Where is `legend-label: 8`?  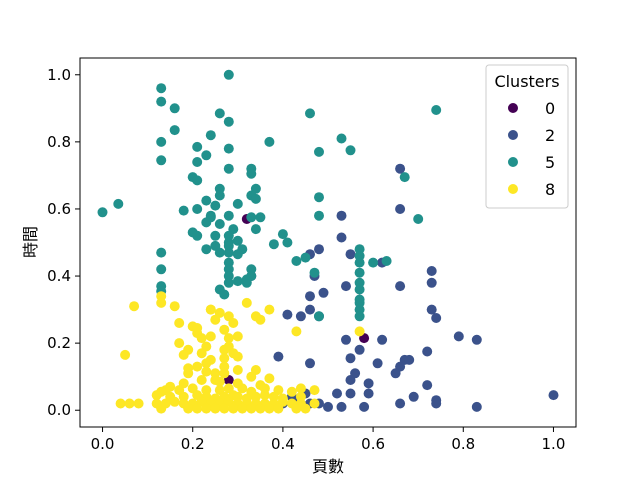
legend-label: 8 is located at coordinates (550, 189).